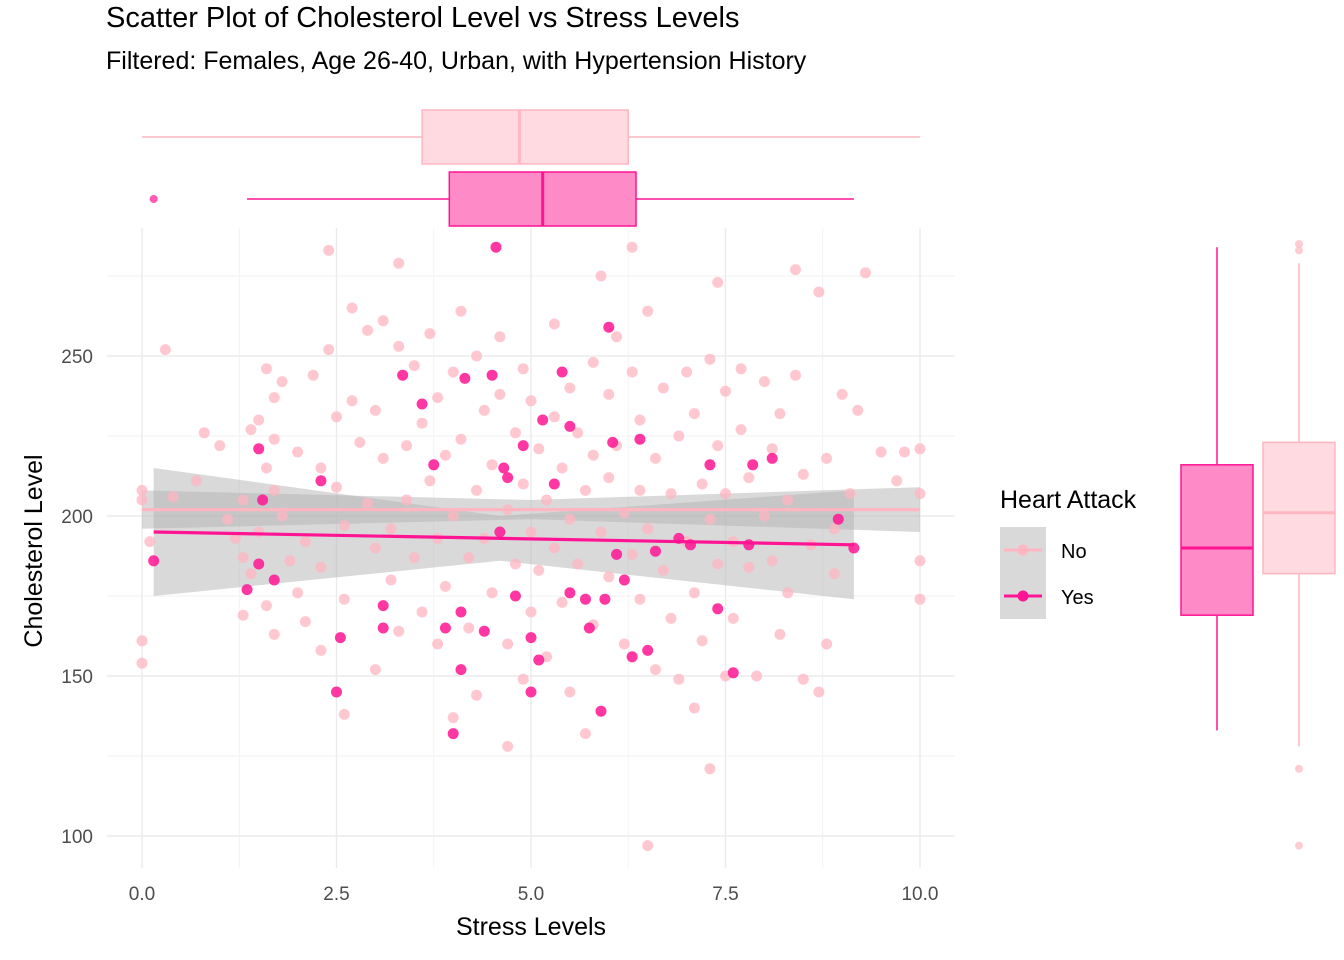 The height and width of the screenshot is (960, 1344). Describe the element at coordinates (531, 927) in the screenshot. I see `x-axis-title: Stress Levels` at that location.